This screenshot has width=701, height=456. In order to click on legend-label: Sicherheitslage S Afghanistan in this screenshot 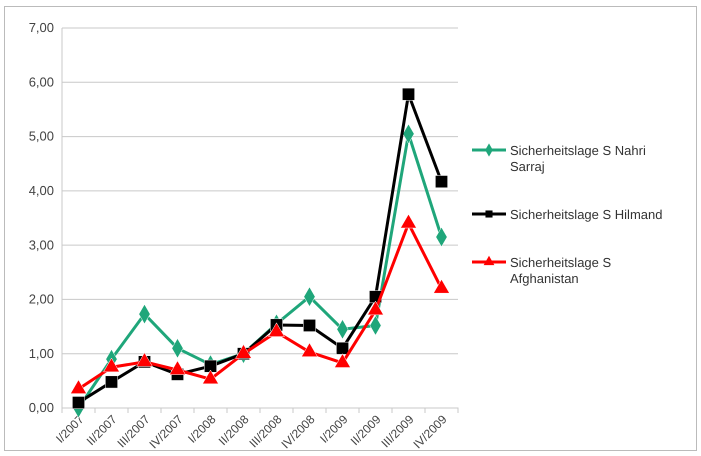, I will do `click(561, 270)`.